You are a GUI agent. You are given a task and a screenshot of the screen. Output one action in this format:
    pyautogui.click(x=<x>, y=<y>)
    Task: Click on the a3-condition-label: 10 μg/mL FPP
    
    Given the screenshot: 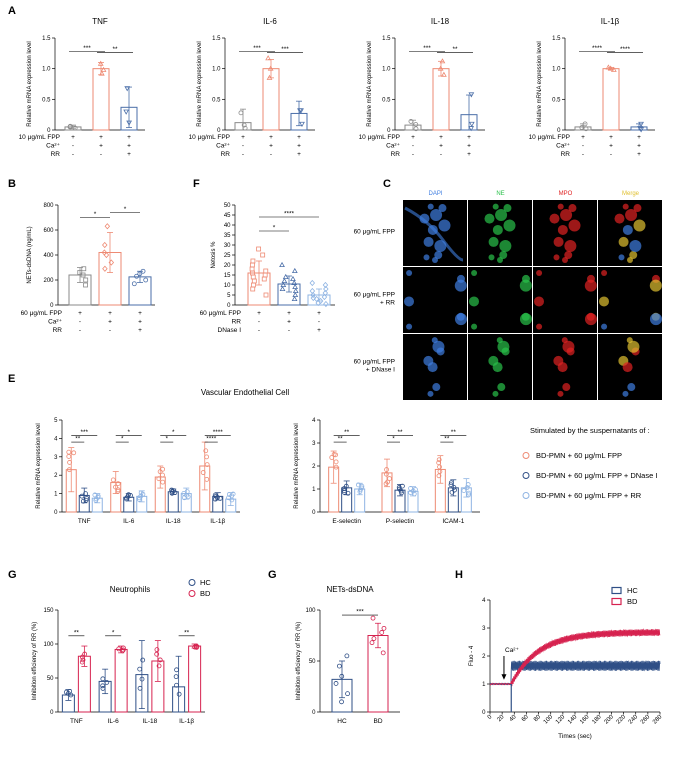 What is the action you would take?
    pyautogui.click(x=549, y=137)
    